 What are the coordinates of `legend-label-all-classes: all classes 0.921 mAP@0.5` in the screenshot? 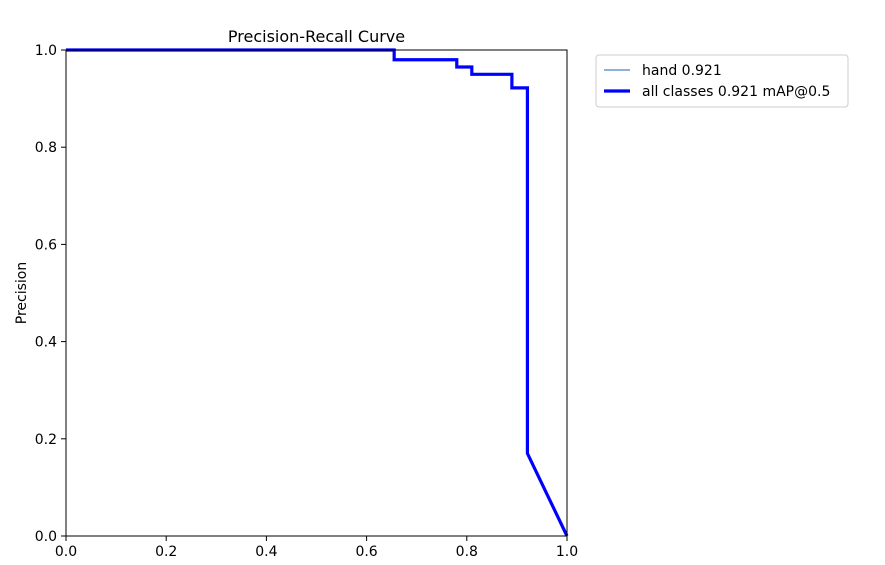 It's located at (736, 92).